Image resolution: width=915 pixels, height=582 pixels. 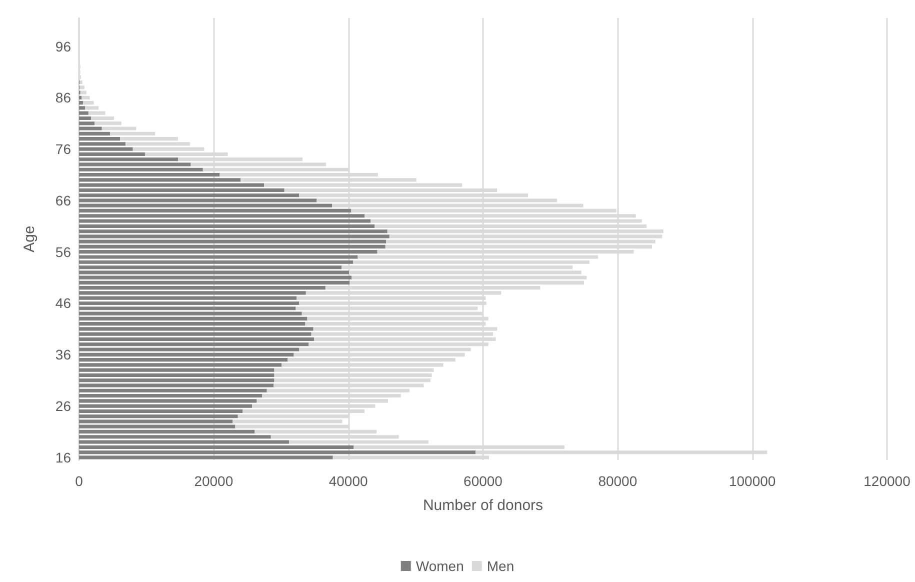 I want to click on x-axis-title: Number of donors, so click(x=483, y=505).